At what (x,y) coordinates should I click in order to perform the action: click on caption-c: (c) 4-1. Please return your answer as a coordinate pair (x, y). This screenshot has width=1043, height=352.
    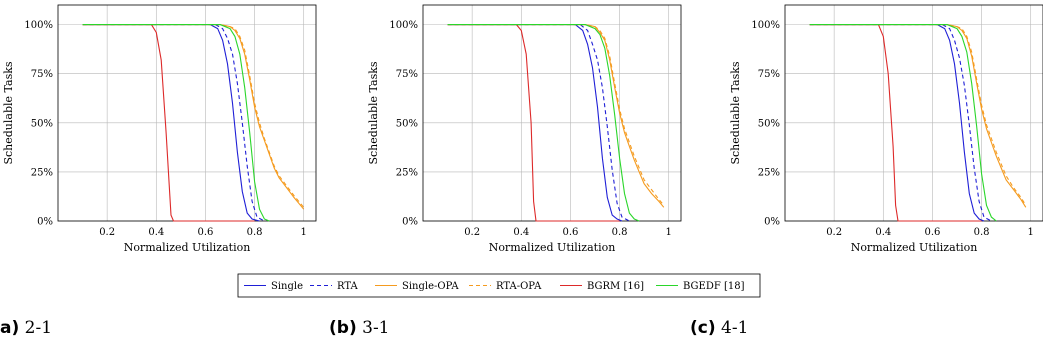
    Looking at the image, I should click on (719, 328).